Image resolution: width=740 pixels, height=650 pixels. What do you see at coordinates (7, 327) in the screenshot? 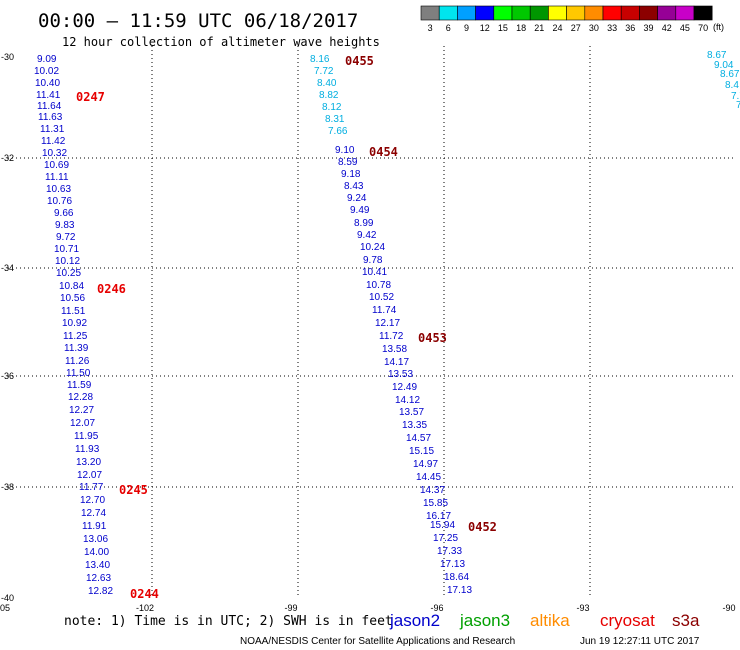
I see `latitude-labels: -30 -32 -34 -36 -38 -40` at bounding box center [7, 327].